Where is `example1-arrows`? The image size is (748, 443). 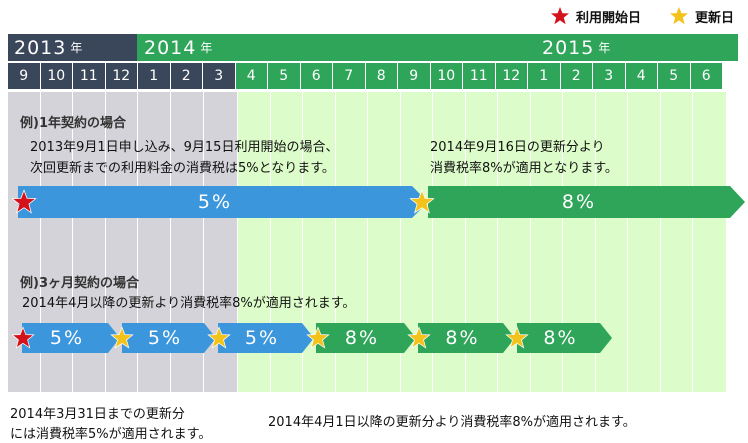 example1-arrows is located at coordinates (381, 202).